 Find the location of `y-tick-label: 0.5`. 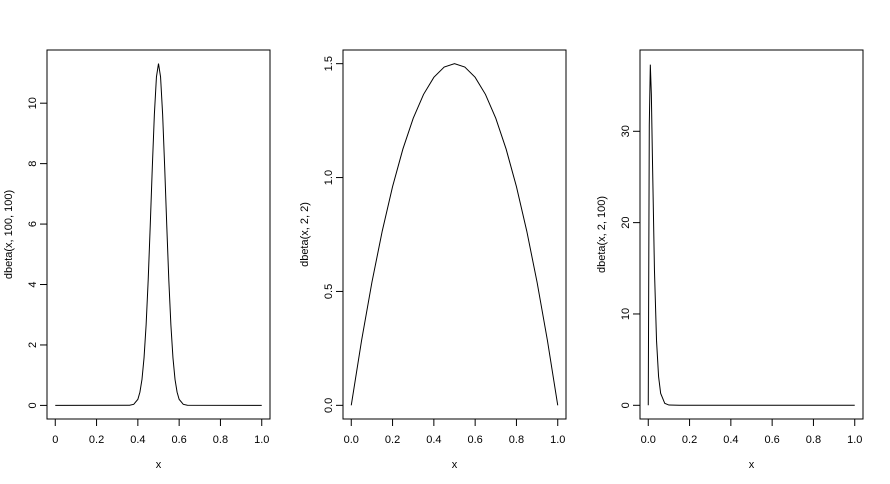

y-tick-label: 0.5 is located at coordinates (329, 291).